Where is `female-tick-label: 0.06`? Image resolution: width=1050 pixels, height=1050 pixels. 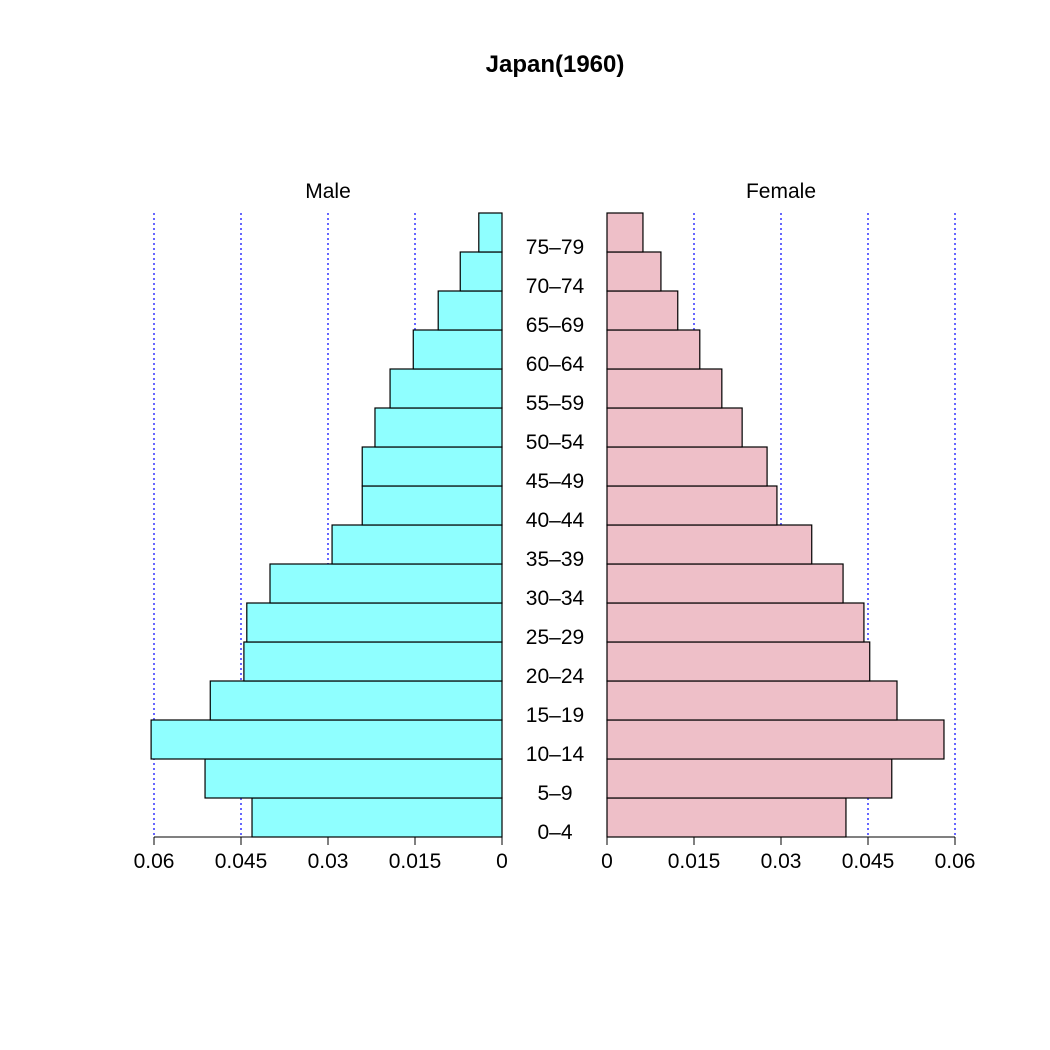 female-tick-label: 0.06 is located at coordinates (955, 861).